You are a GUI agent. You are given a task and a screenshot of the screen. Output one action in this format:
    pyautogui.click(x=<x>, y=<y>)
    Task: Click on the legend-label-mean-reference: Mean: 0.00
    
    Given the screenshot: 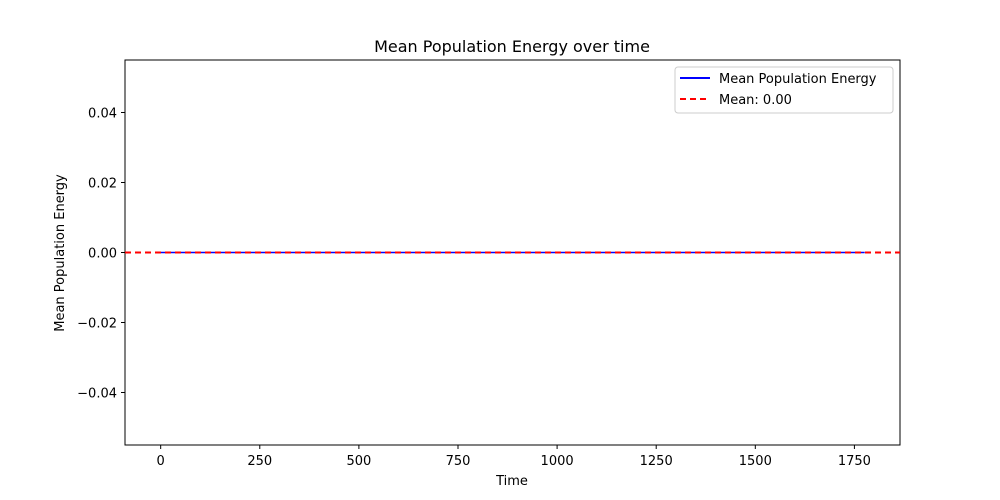 What is the action you would take?
    pyautogui.click(x=755, y=100)
    